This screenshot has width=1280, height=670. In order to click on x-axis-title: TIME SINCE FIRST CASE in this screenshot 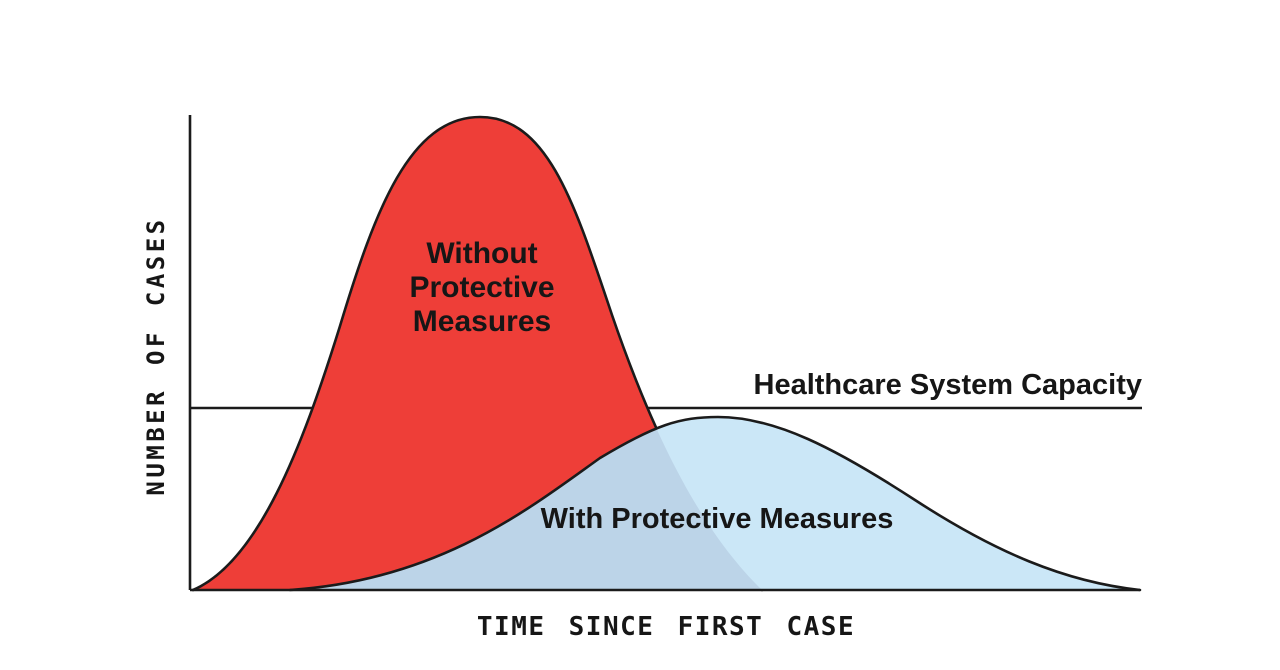, I will do `click(666, 627)`.